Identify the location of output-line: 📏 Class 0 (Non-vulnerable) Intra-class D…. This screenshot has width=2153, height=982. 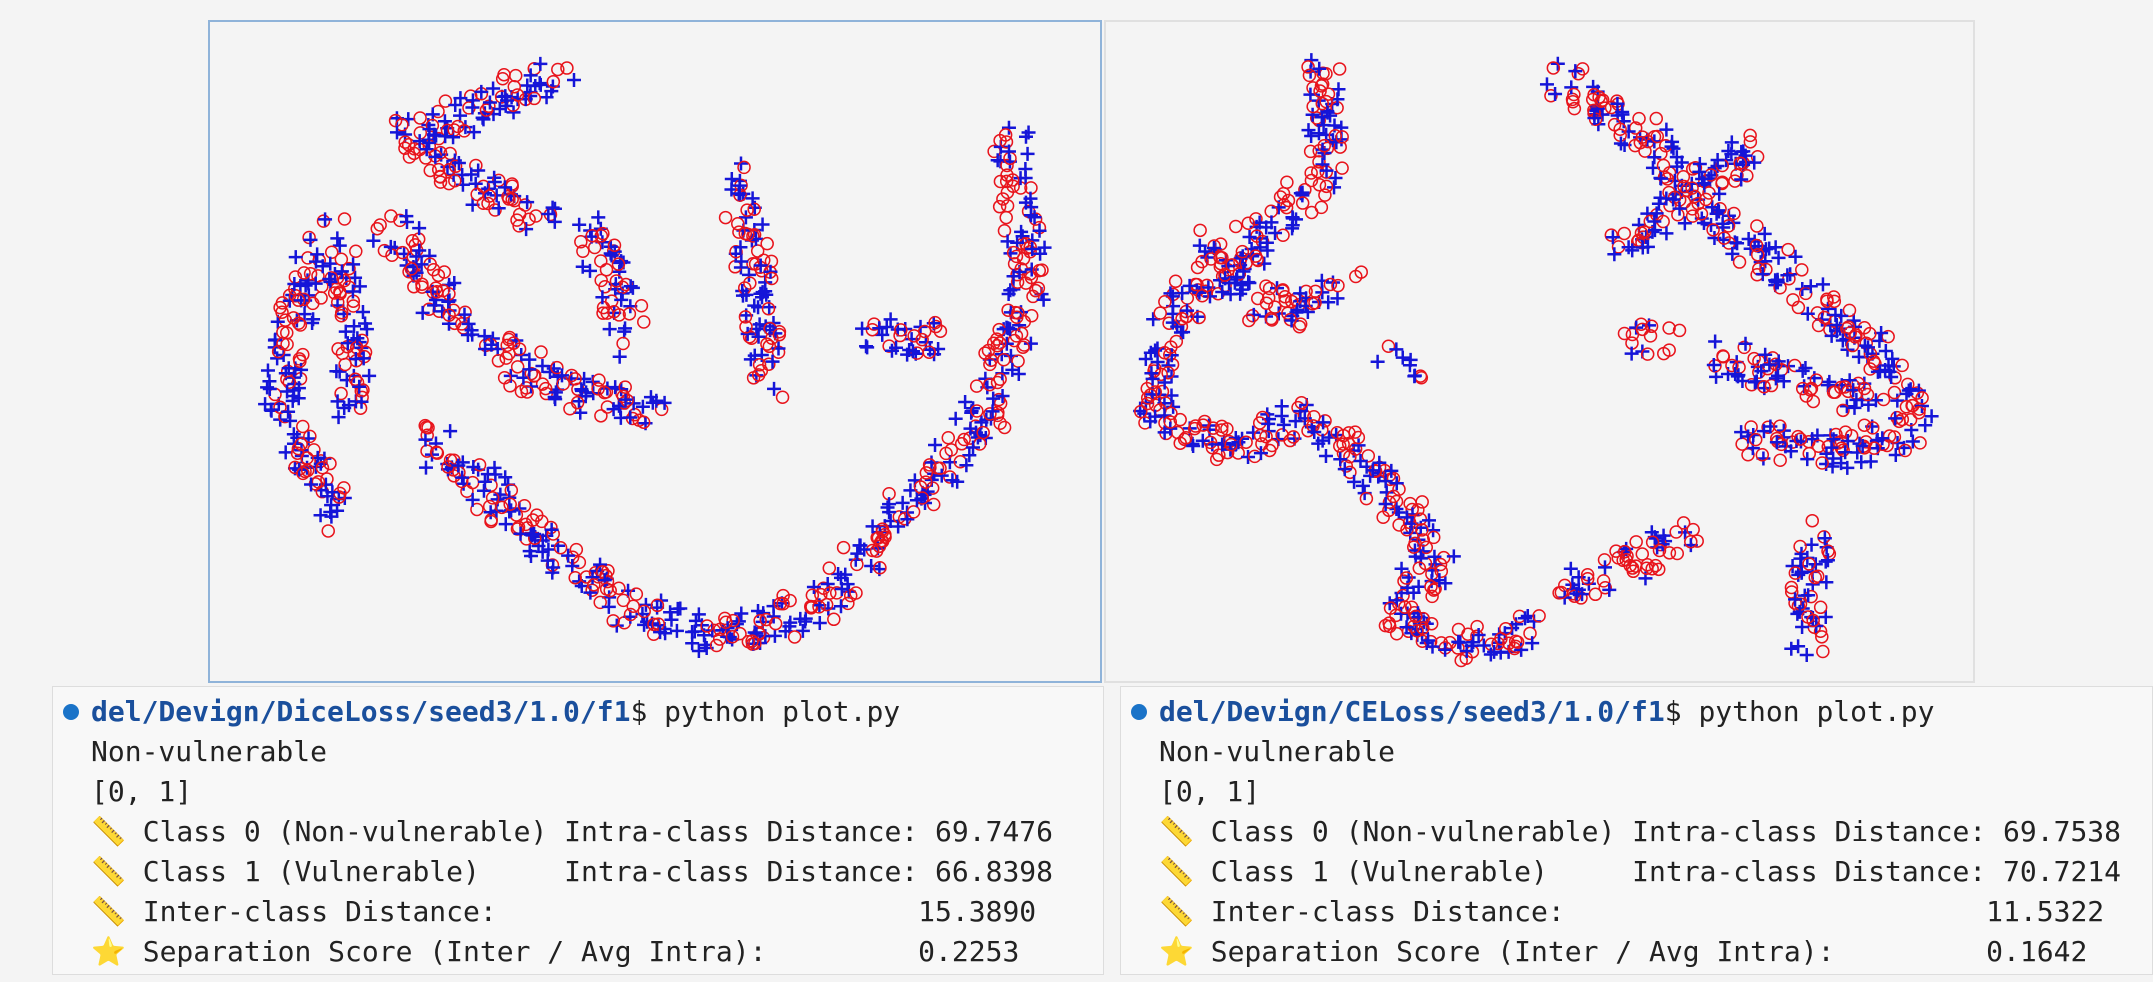
(572, 831).